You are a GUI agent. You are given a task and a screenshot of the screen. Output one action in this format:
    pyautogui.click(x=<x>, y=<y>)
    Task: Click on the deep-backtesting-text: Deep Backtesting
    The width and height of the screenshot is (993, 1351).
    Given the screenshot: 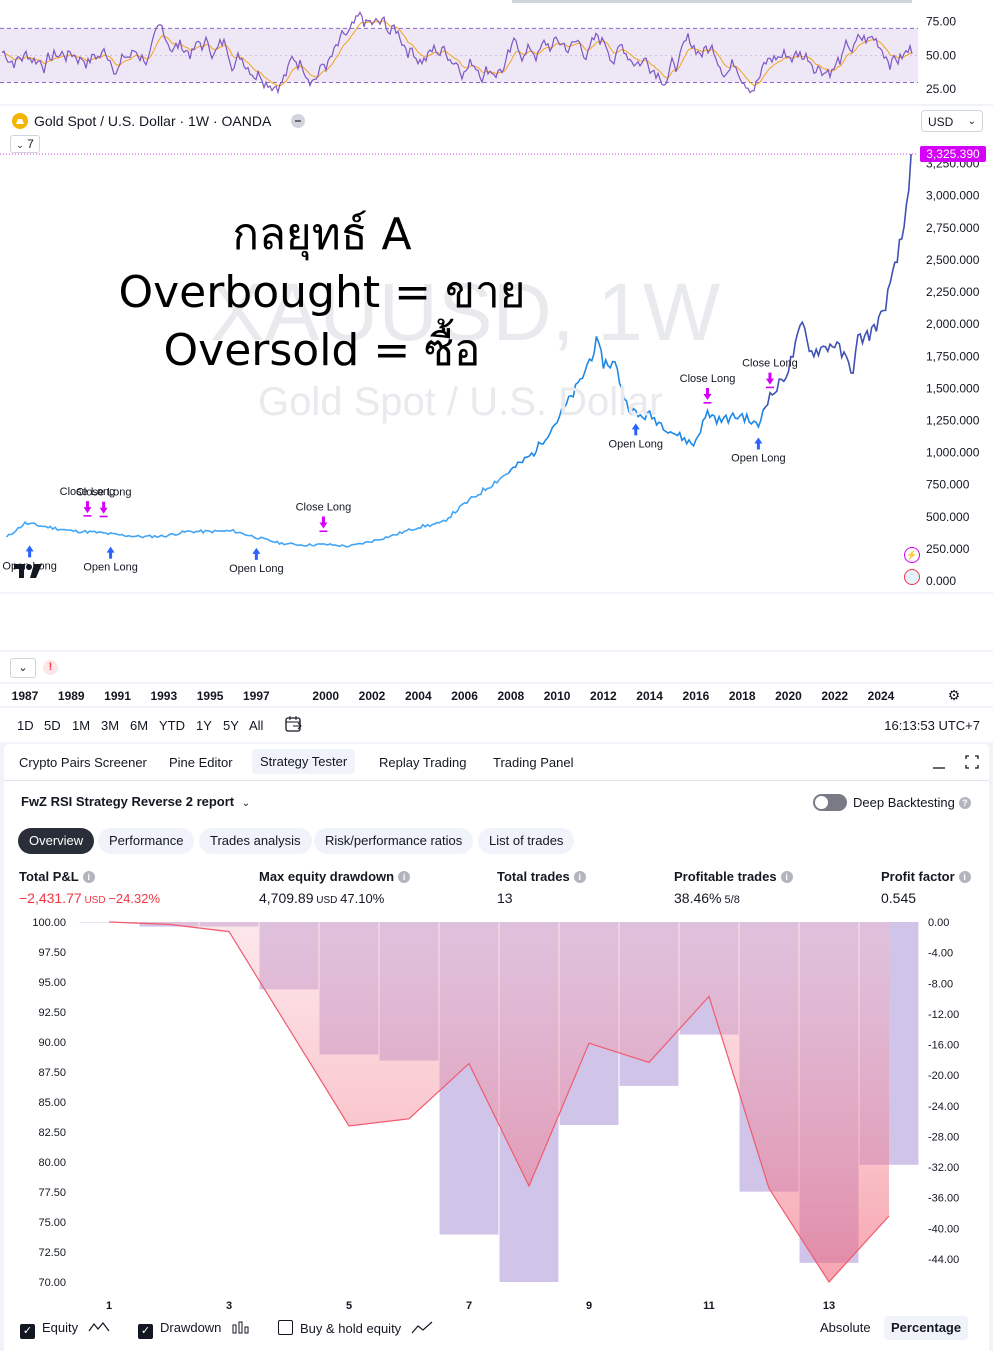 What is the action you would take?
    pyautogui.click(x=904, y=802)
    